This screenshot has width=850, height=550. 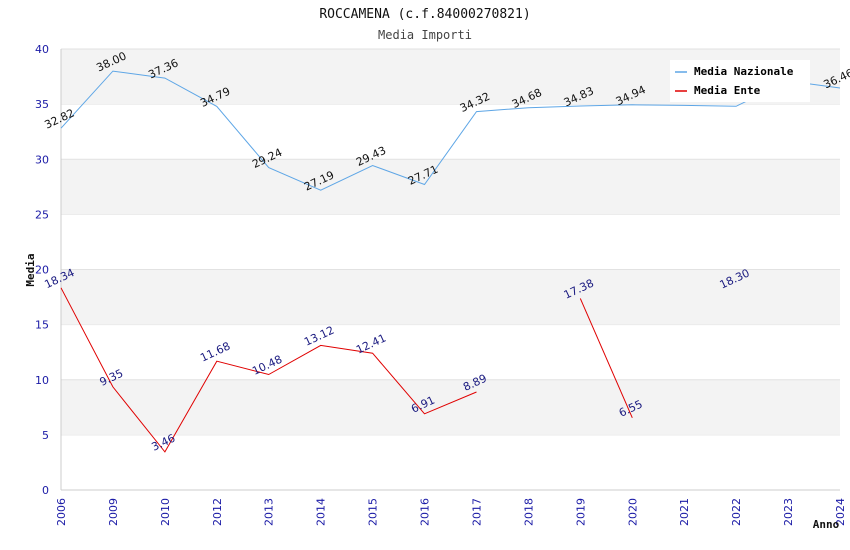 What do you see at coordinates (826, 524) in the screenshot?
I see `x-axis-label: Anno` at bounding box center [826, 524].